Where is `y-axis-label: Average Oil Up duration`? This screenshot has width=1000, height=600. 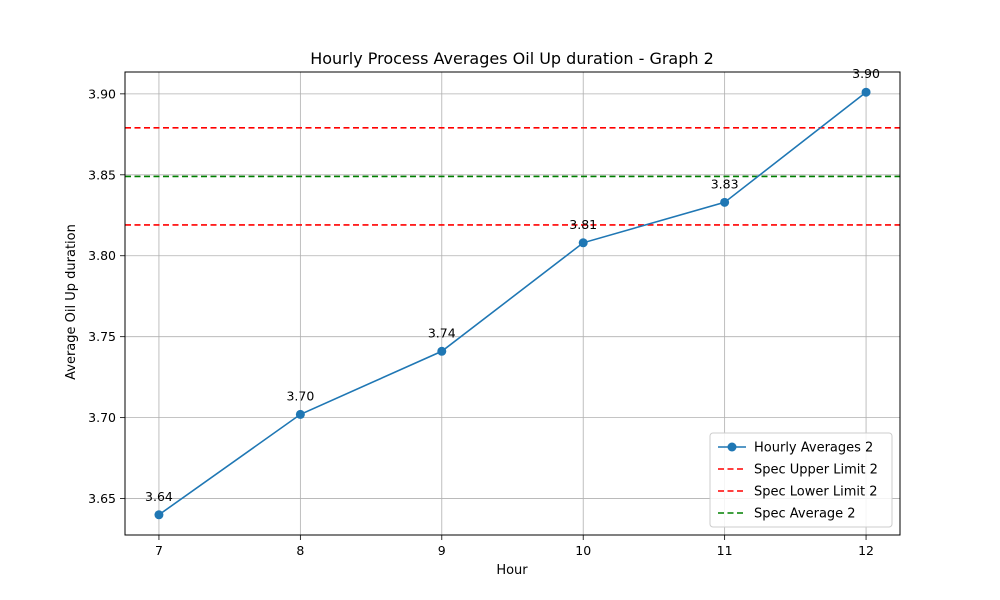 y-axis-label: Average Oil Up duration is located at coordinates (71, 302).